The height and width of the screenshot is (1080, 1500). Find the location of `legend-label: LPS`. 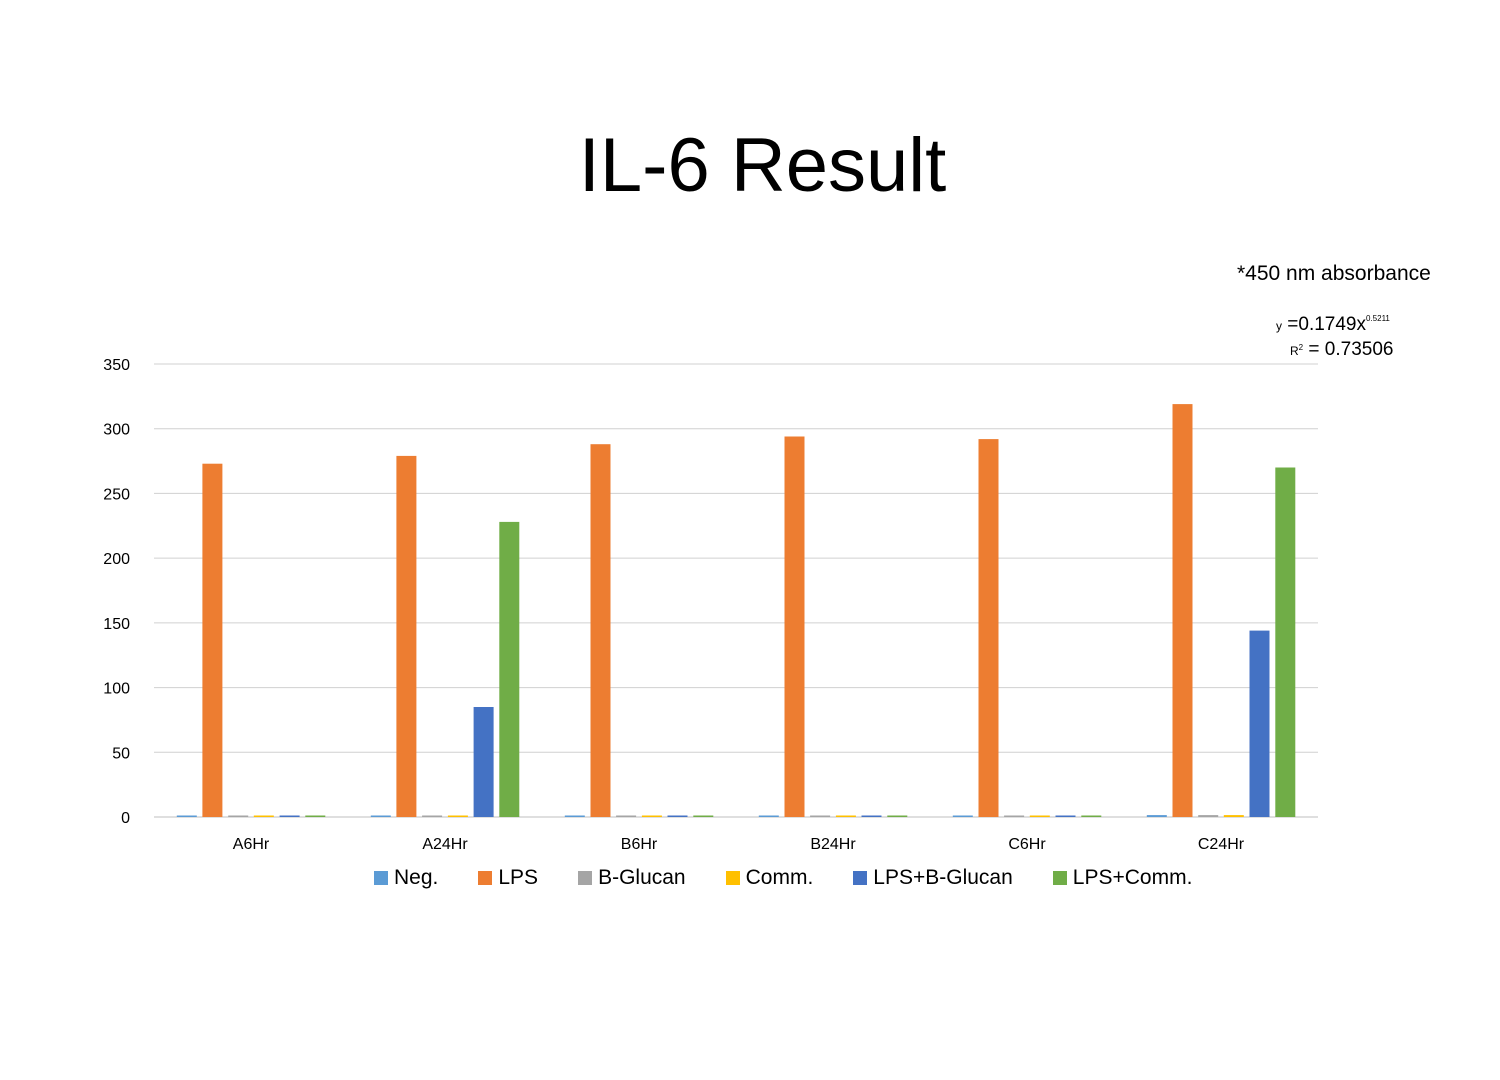

legend-label: LPS is located at coordinates (518, 877).